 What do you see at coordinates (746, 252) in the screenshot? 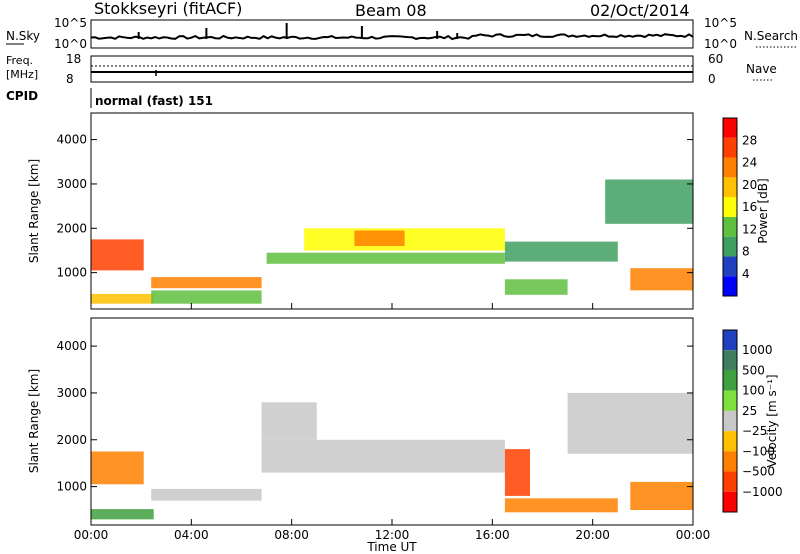
I see `power-colorbar-tick: 8` at bounding box center [746, 252].